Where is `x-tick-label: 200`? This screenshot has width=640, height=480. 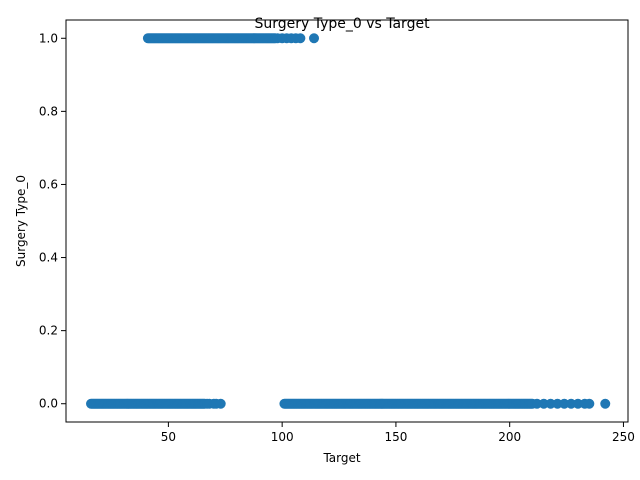 x-tick-label: 200 is located at coordinates (509, 437).